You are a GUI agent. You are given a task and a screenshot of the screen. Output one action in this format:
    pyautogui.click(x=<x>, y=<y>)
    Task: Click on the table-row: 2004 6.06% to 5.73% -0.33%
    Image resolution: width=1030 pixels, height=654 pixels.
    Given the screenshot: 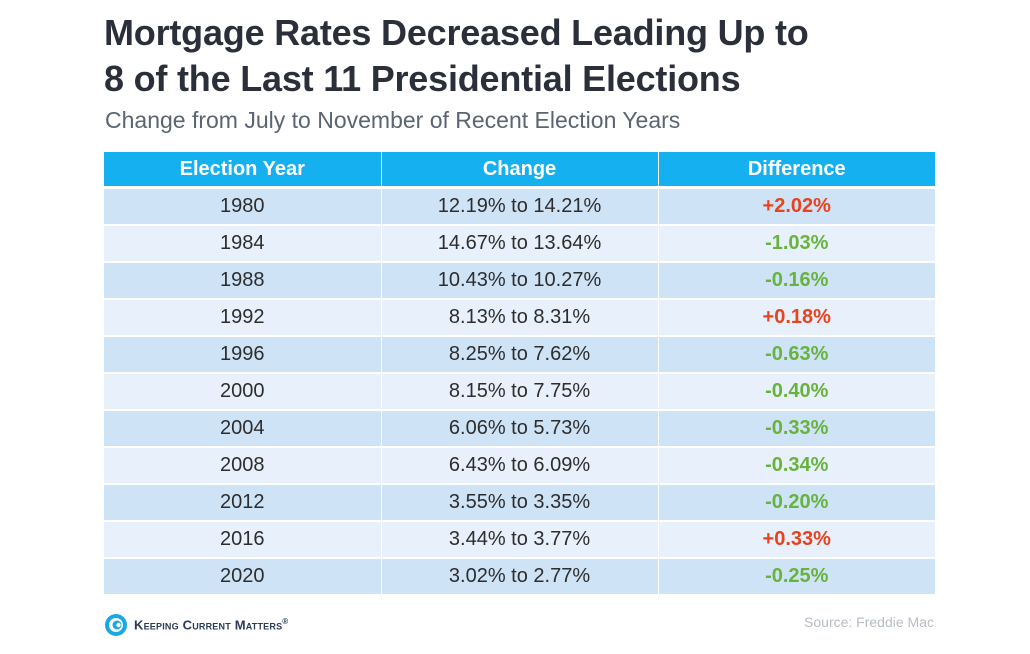 What is the action you would take?
    pyautogui.click(x=519, y=429)
    